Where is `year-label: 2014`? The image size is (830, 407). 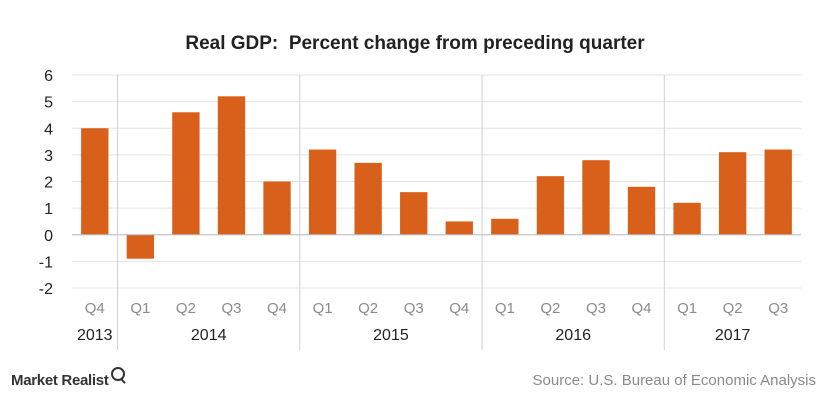 year-label: 2014 is located at coordinates (209, 335).